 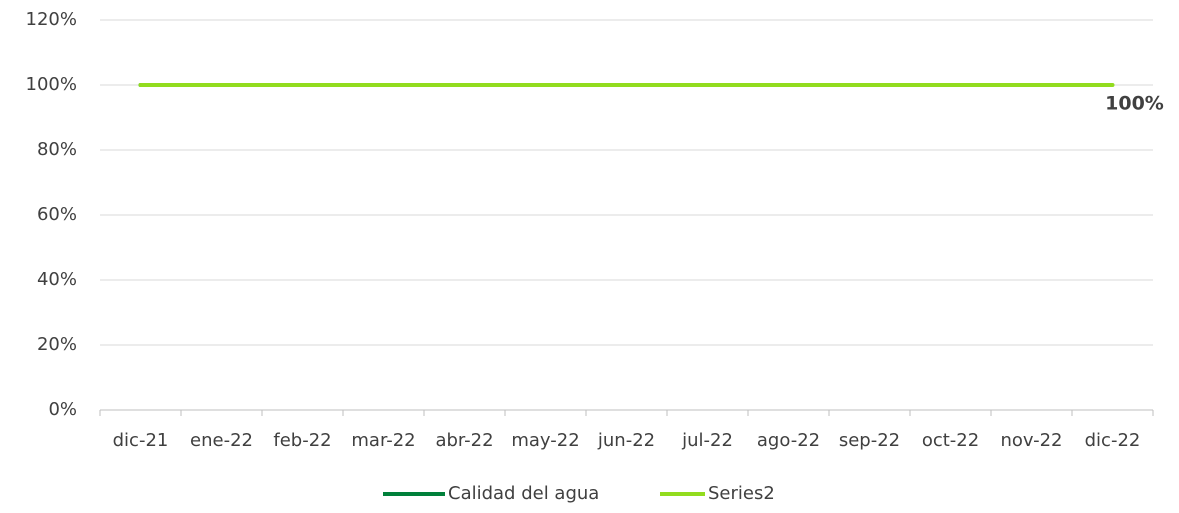 I want to click on x-tick-label: dic-22, so click(x=1113, y=440).